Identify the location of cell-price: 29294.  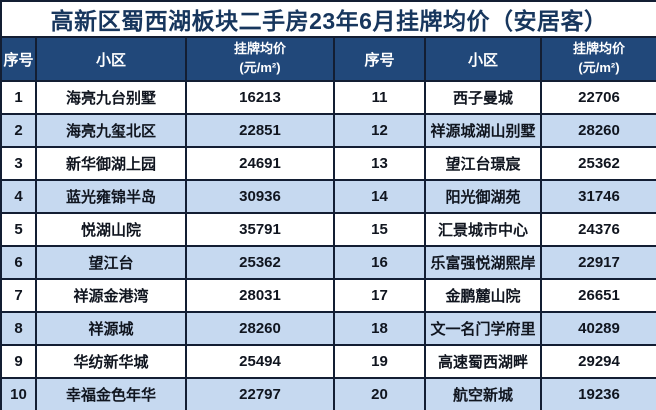
(597, 361).